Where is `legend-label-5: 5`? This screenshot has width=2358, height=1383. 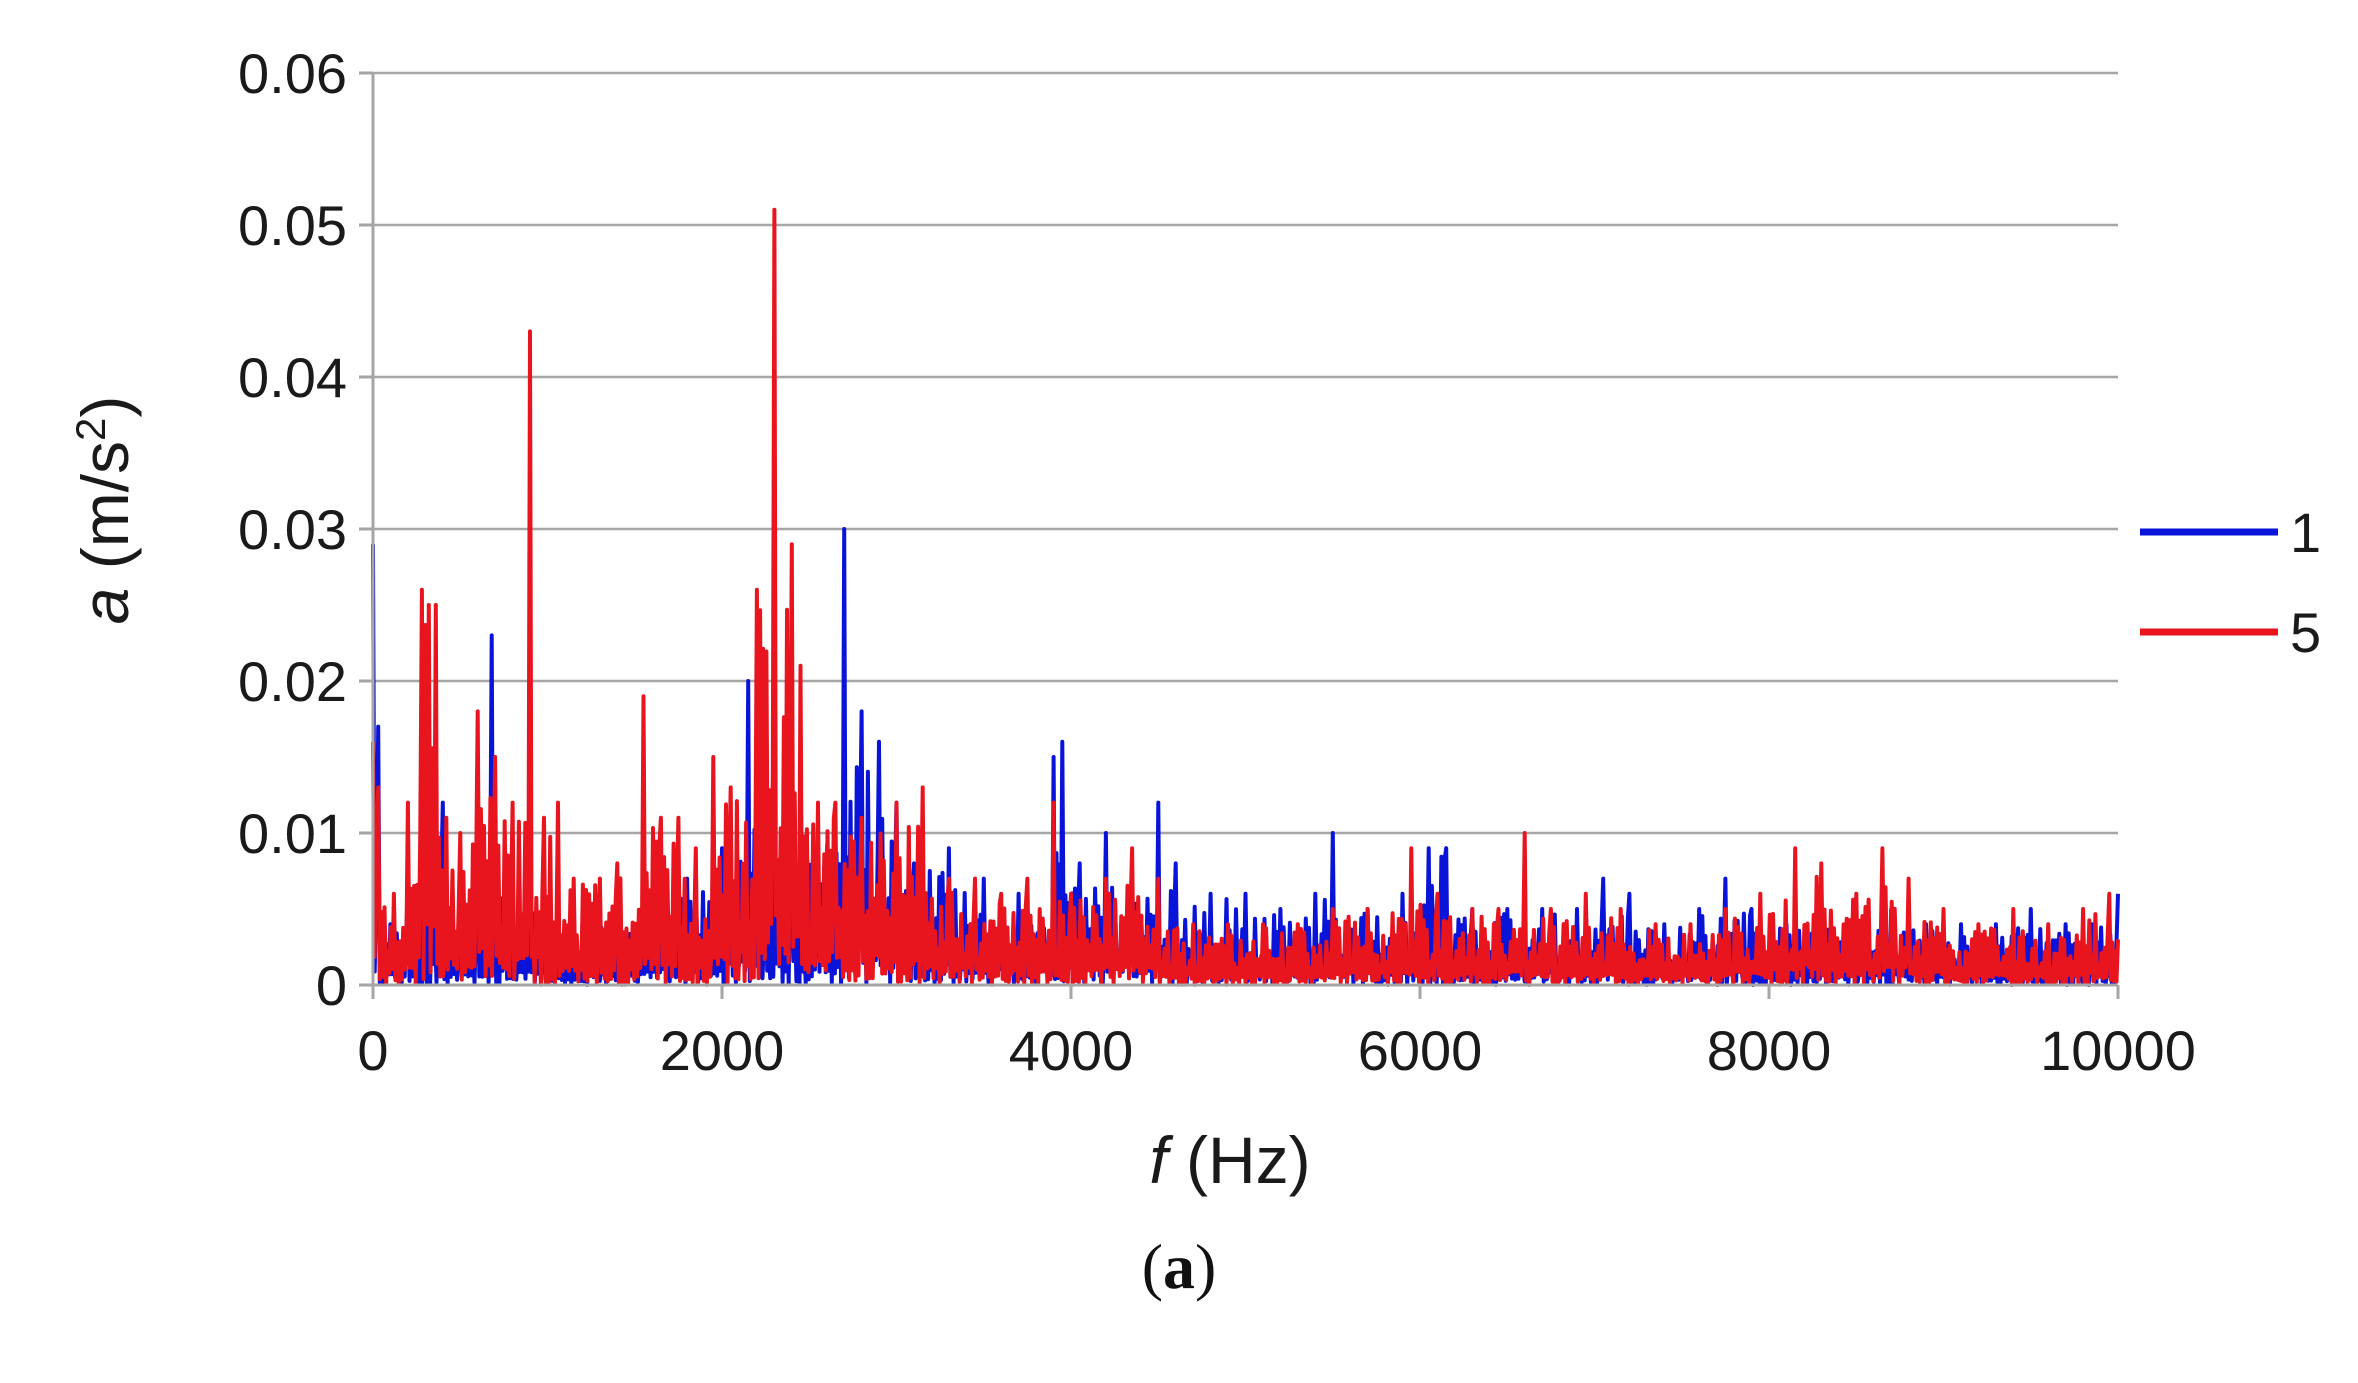
legend-label-5: 5 is located at coordinates (2305, 632).